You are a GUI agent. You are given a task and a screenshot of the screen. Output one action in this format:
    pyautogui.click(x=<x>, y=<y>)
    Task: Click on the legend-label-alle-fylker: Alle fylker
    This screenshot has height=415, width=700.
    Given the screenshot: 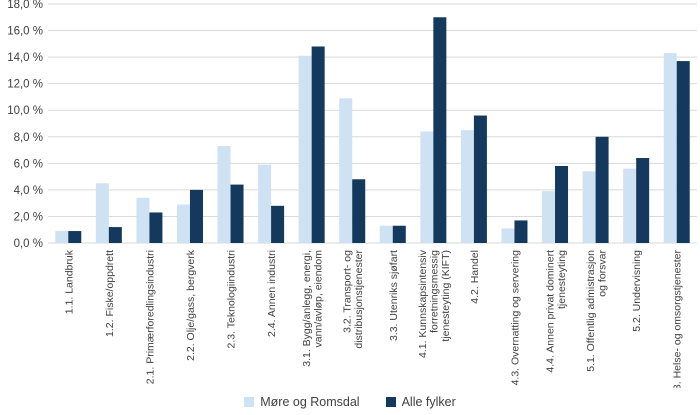 What is the action you would take?
    pyautogui.click(x=428, y=401)
    